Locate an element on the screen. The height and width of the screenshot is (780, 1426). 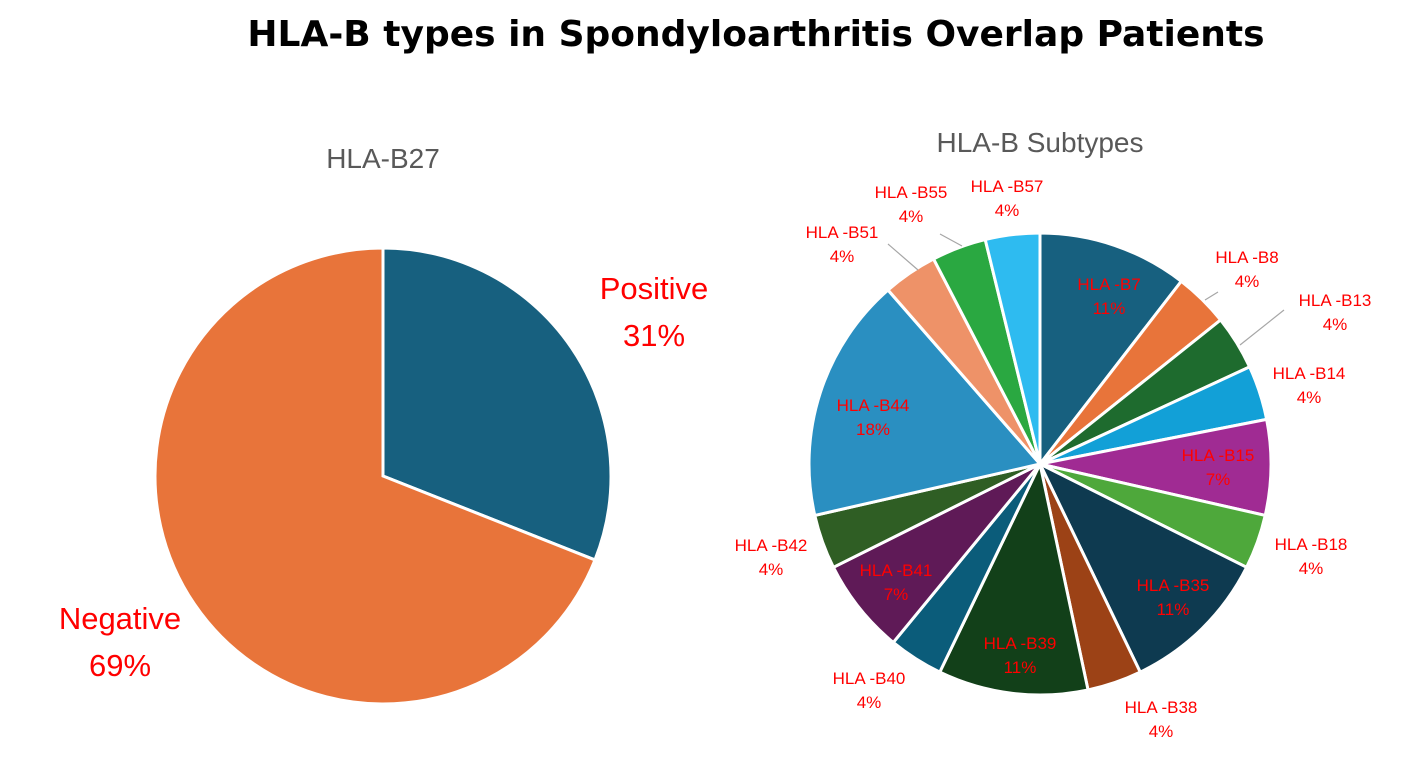
pie-slice-hla-b57 is located at coordinates (1012, 348).